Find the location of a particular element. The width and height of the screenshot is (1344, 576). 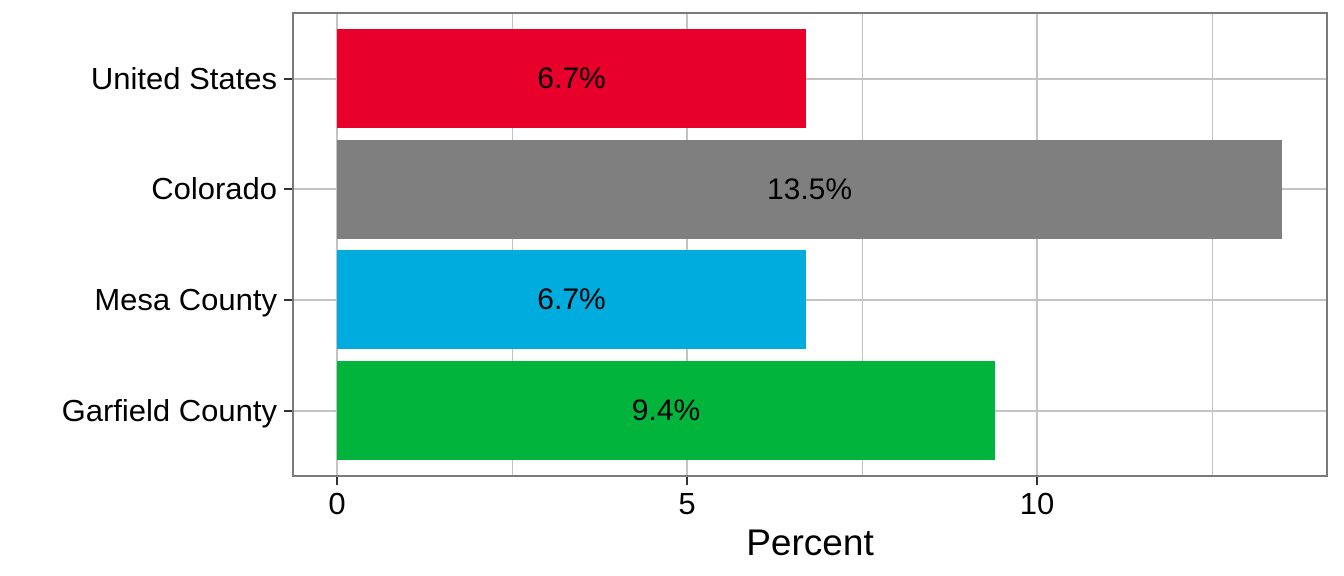

category-label-colorado: Colorado is located at coordinates (214, 189).